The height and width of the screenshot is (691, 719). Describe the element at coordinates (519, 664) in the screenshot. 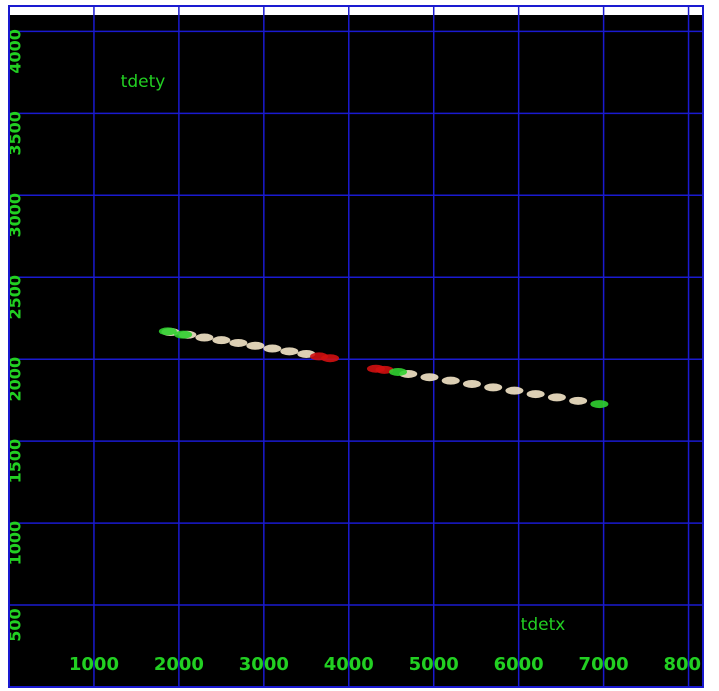

I see `x-tick-label: 6000` at that location.